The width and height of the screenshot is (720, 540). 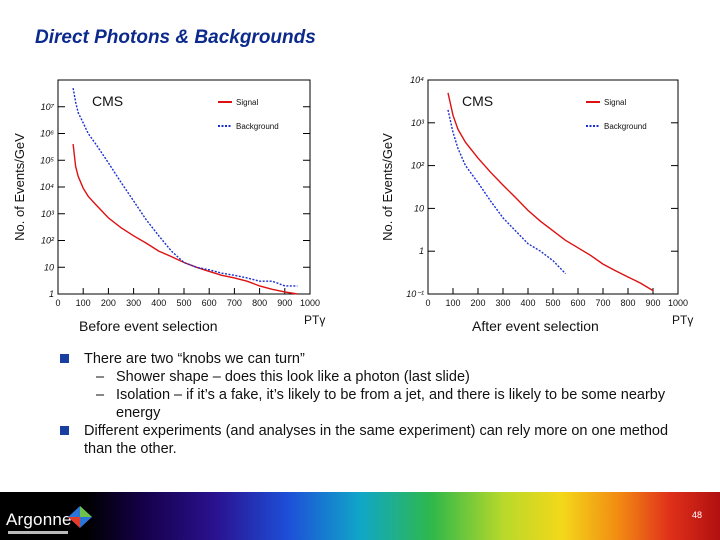 I want to click on bullet-item: There are two “knobs we can turn”, so click(x=380, y=359).